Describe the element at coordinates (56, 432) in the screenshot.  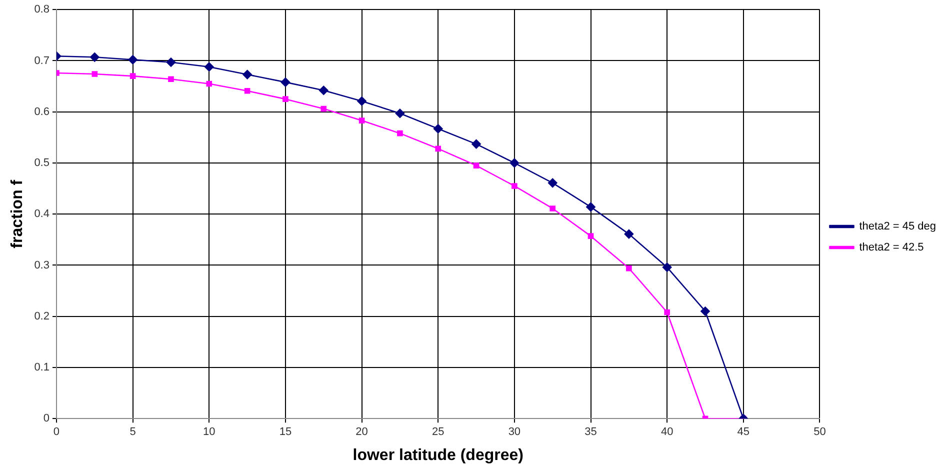
I see `x-tick-label: 0` at that location.